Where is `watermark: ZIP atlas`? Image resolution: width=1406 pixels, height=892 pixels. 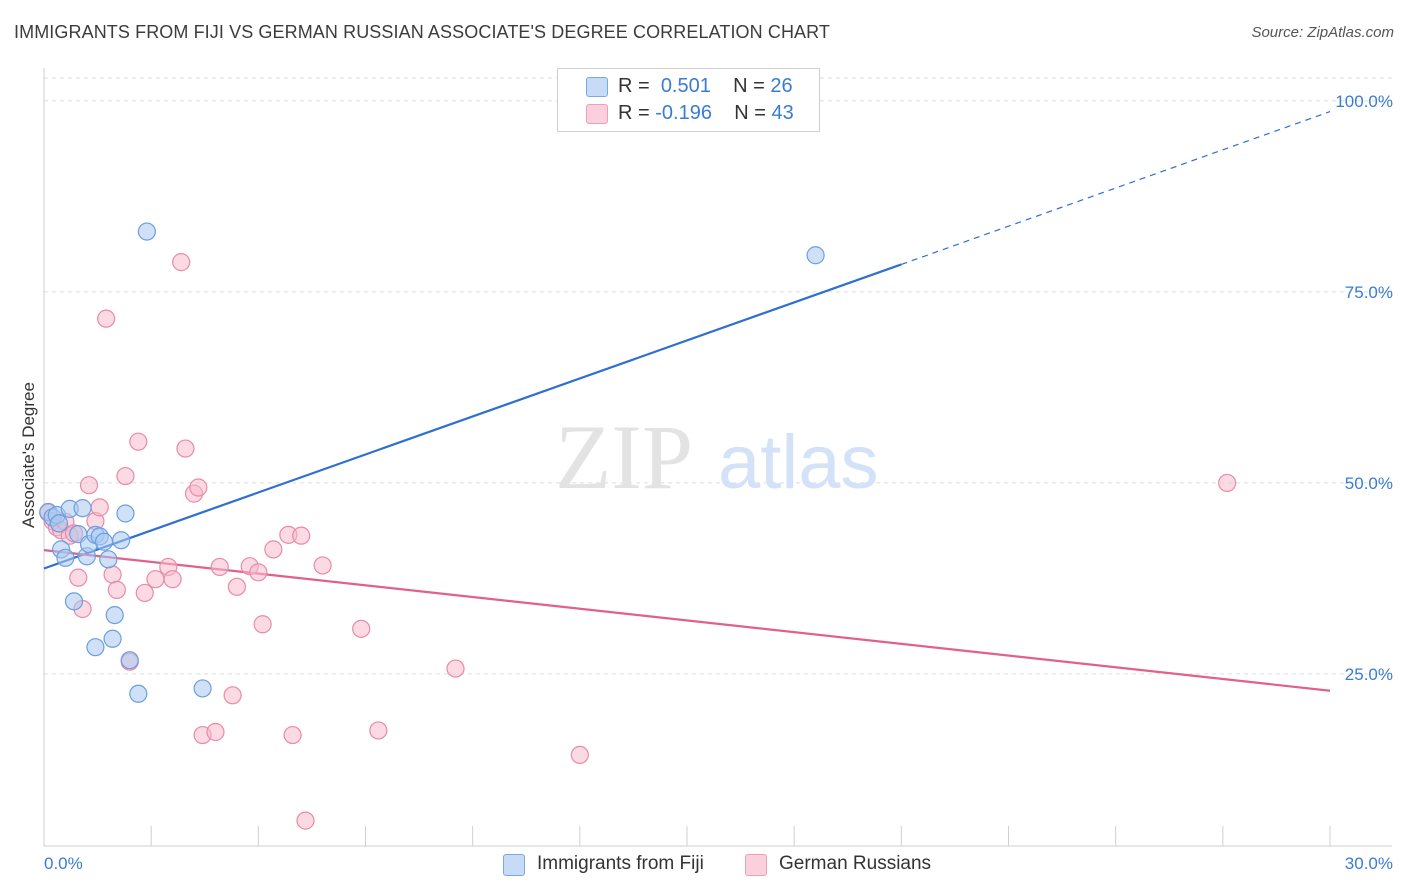 watermark: ZIP atlas is located at coordinates (717, 457).